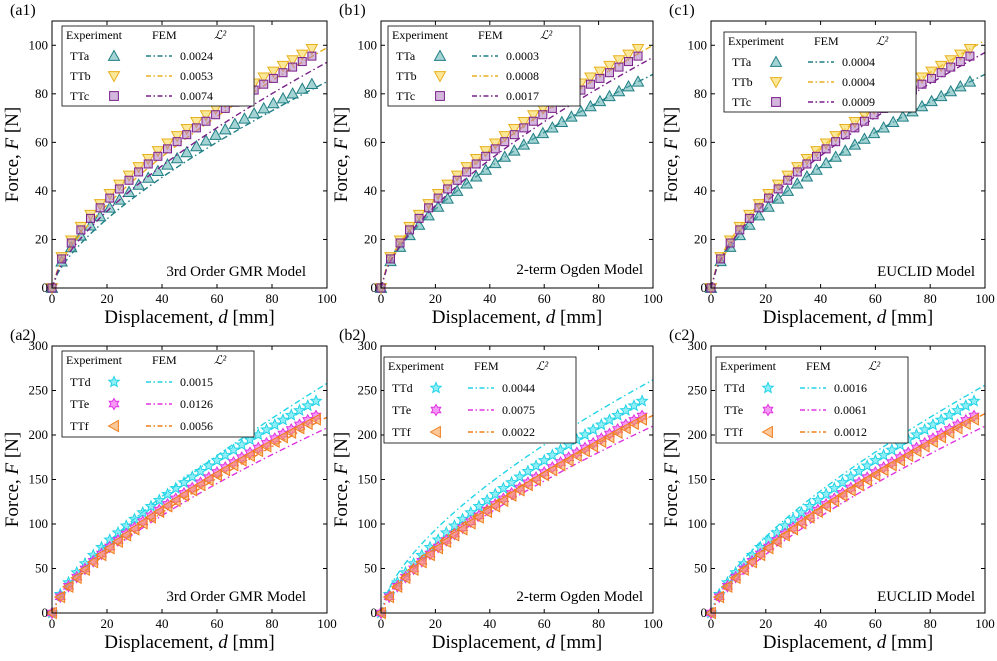  I want to click on y-tick-label: 150, so click(698, 479).